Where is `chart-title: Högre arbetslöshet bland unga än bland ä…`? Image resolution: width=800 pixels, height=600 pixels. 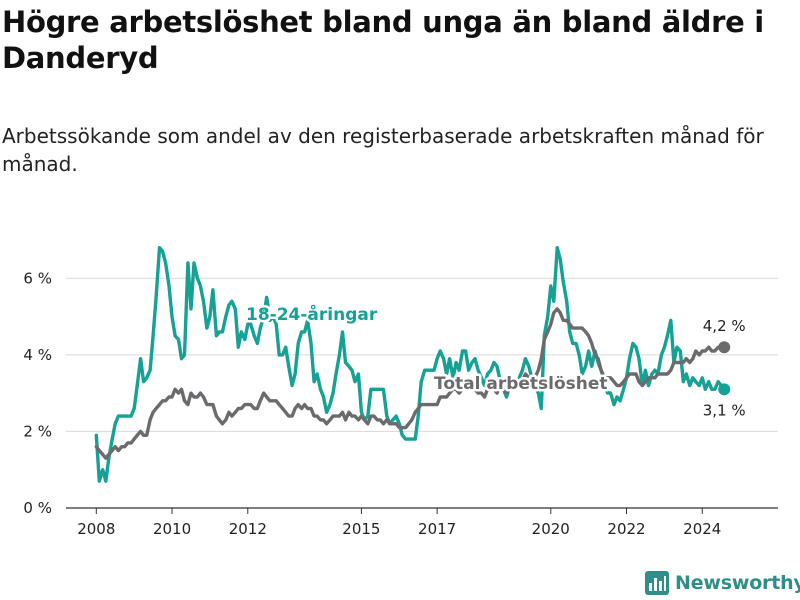
chart-title: Högre arbetslöshet bland unga än bland ä… is located at coordinates (383, 40).